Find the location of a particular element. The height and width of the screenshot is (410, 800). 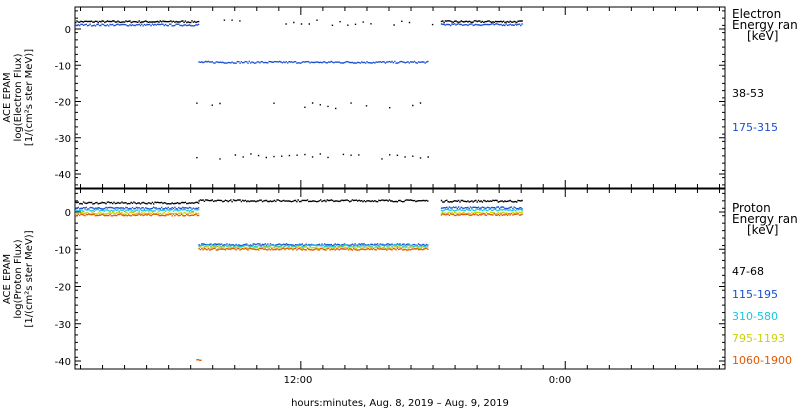

x-tick-label-1200: 12:00 is located at coordinates (298, 380).